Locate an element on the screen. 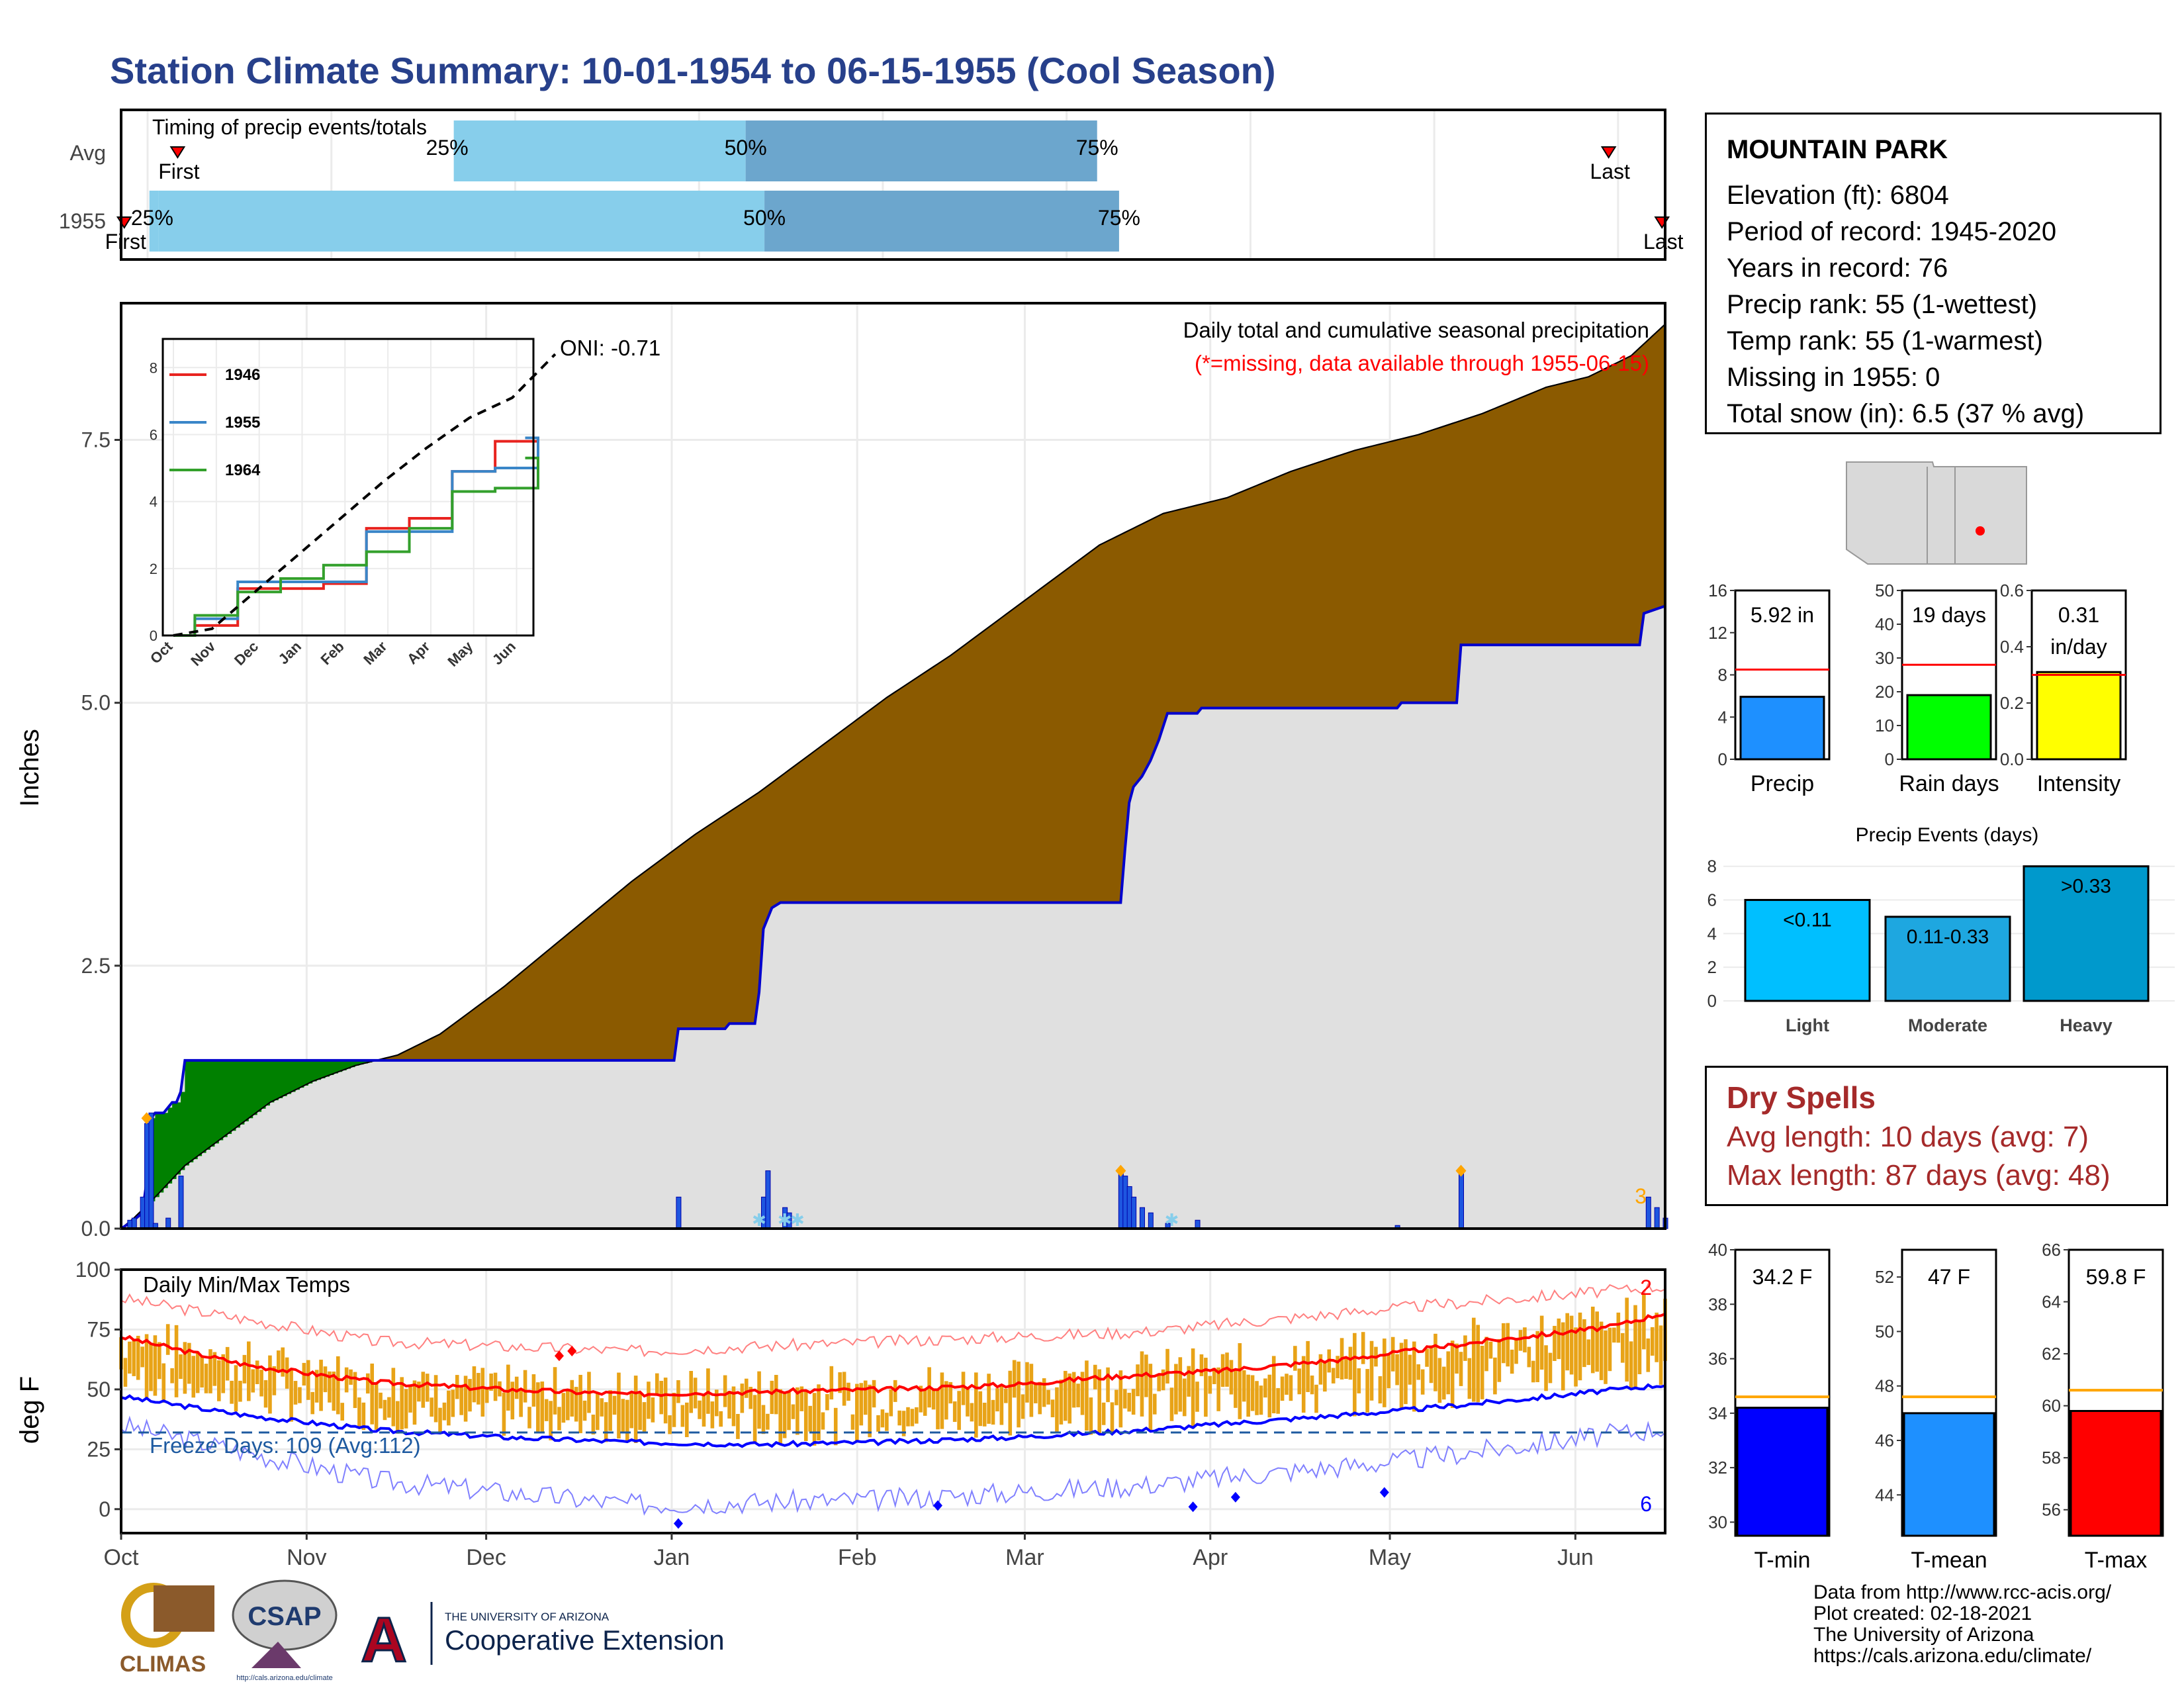 Image resolution: width=2184 pixels, height=1688 pixels. events-bar-text: <0.11 is located at coordinates (1807, 920).